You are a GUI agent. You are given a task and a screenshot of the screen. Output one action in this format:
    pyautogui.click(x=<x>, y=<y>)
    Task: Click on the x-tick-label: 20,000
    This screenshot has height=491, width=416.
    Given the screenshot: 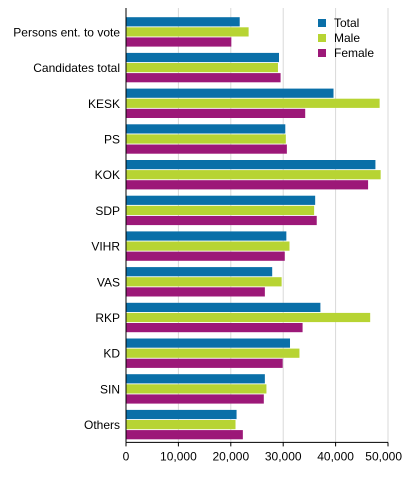 What is the action you would take?
    pyautogui.click(x=230, y=456)
    